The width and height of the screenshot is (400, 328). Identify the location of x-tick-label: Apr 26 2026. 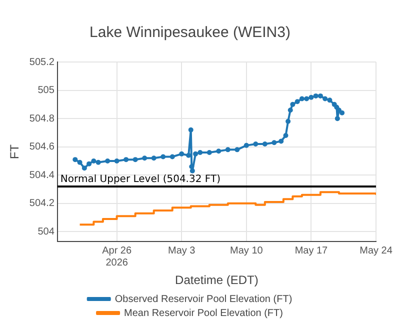
(117, 256).